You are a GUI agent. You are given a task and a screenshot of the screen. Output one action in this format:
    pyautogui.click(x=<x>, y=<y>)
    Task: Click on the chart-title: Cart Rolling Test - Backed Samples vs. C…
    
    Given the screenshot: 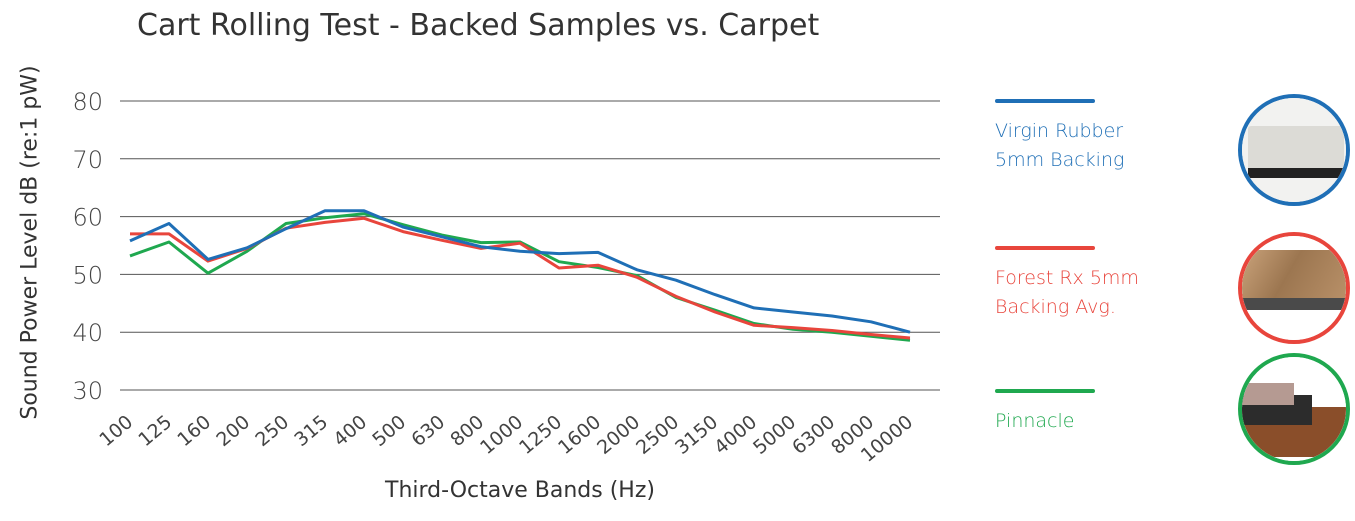 What is the action you would take?
    pyautogui.click(x=478, y=25)
    